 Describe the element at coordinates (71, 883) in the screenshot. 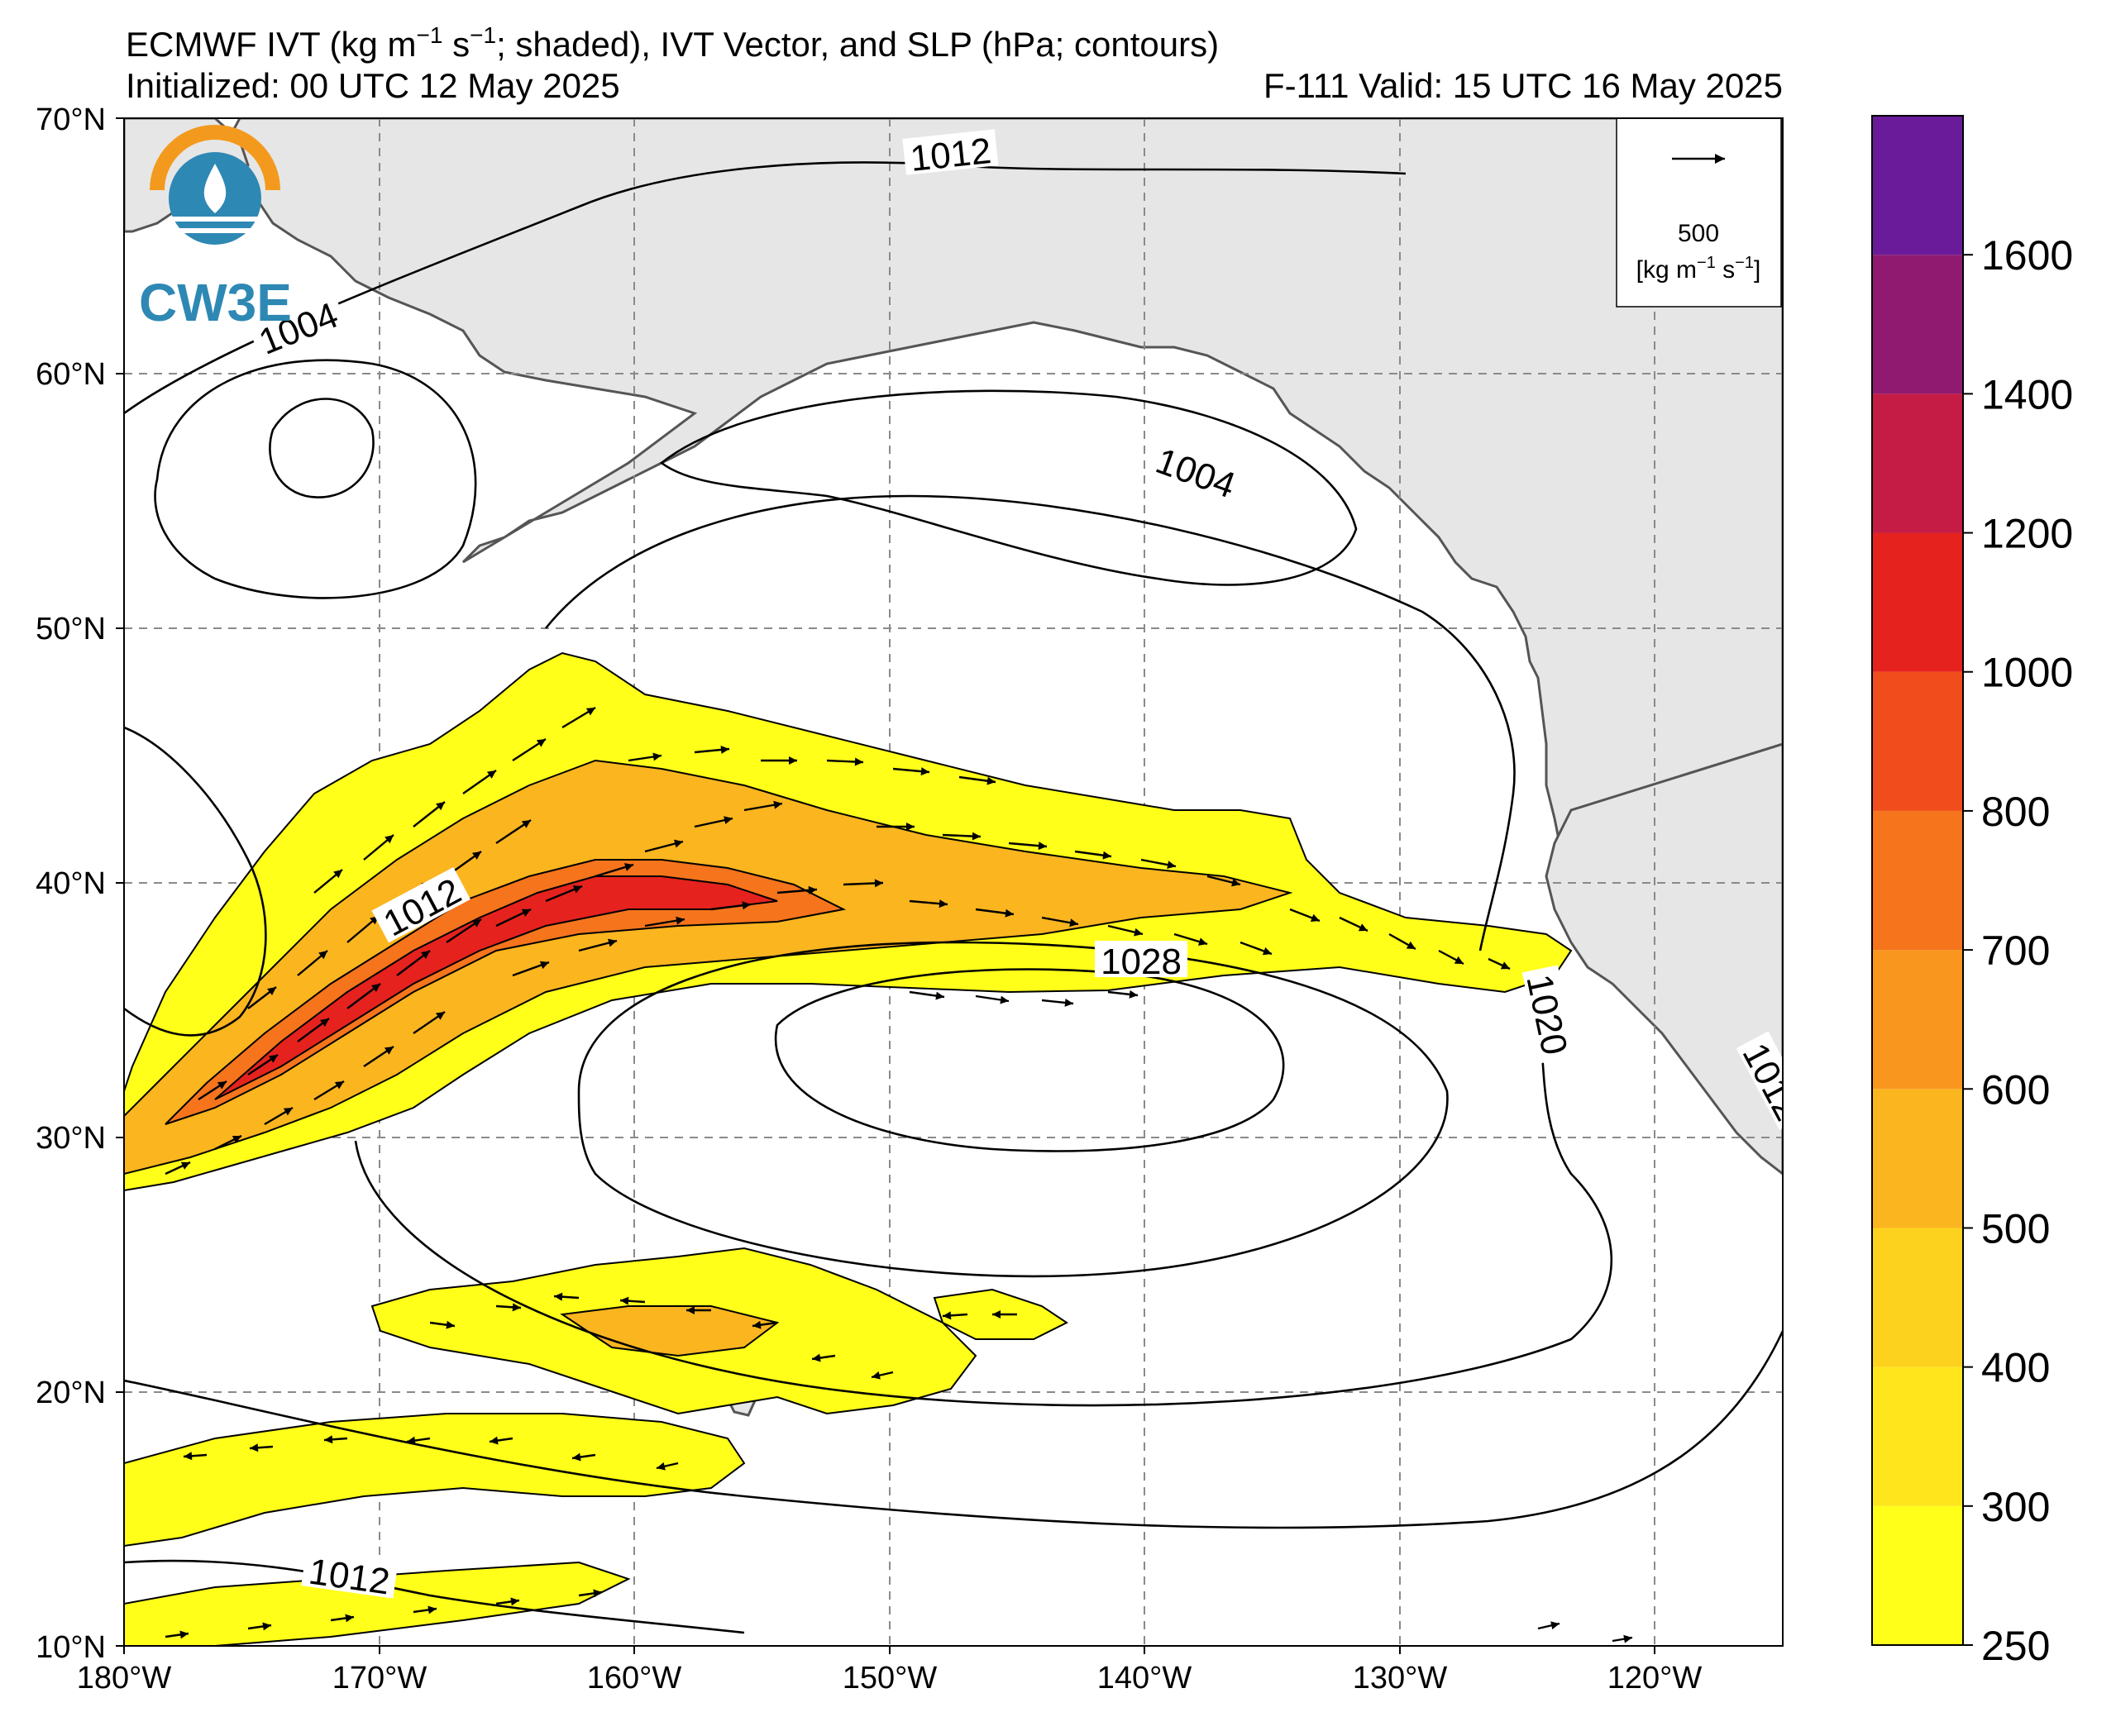

I see `lat-label: 40°N` at that location.